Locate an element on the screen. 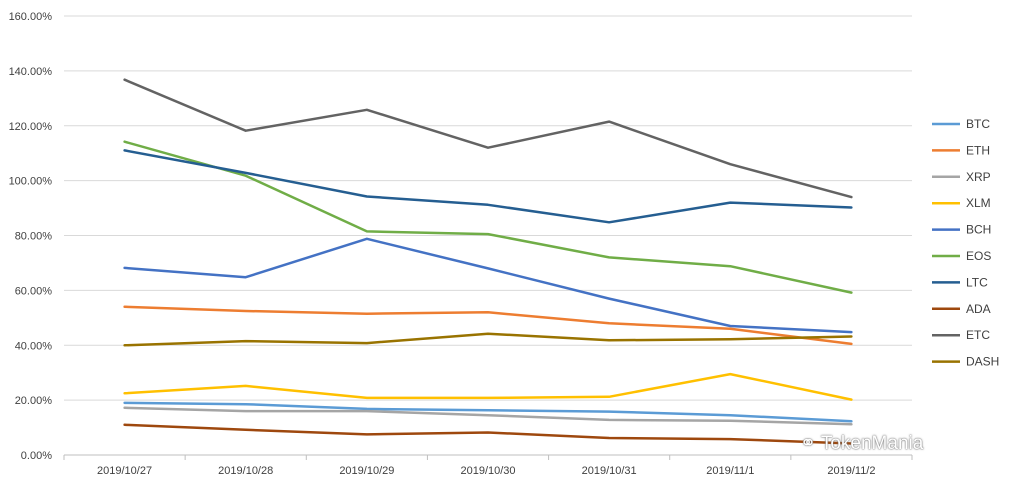  watermark-text: TokenMania is located at coordinates (872, 443).